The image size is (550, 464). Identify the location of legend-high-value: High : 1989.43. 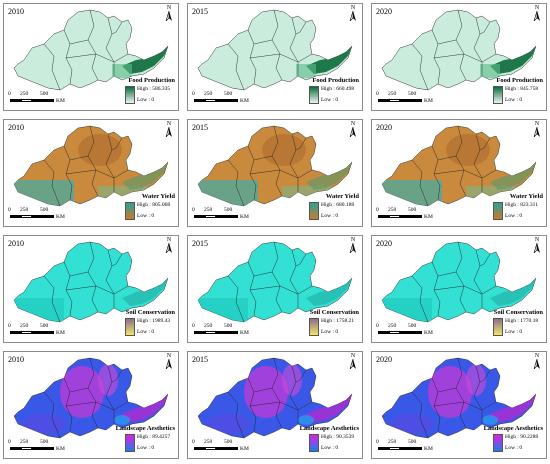
(154, 321).